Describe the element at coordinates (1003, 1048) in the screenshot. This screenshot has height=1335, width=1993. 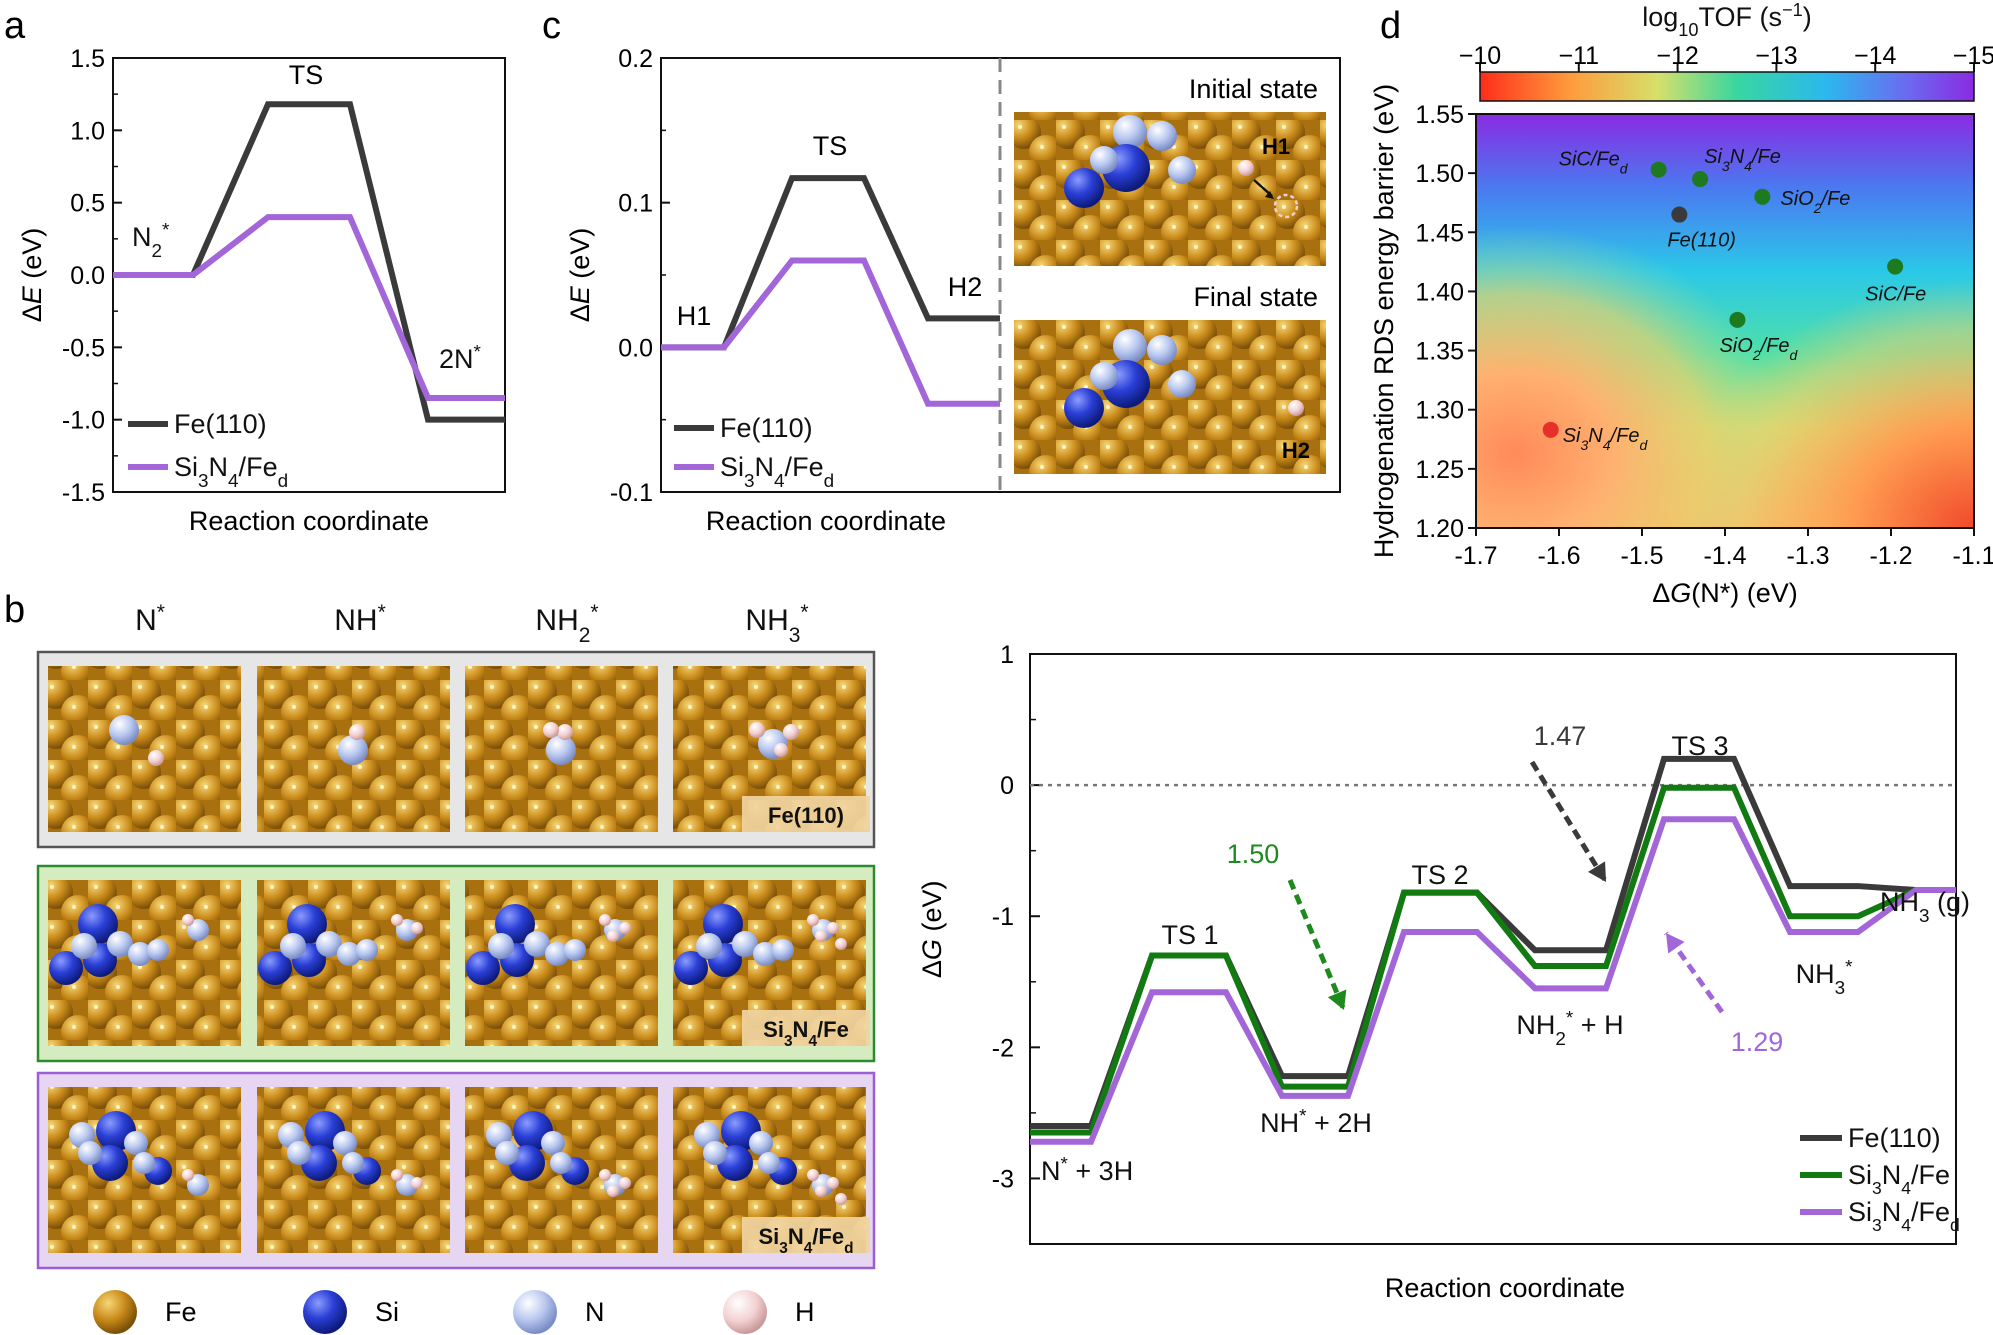
I see `y-tick-label: -2` at that location.